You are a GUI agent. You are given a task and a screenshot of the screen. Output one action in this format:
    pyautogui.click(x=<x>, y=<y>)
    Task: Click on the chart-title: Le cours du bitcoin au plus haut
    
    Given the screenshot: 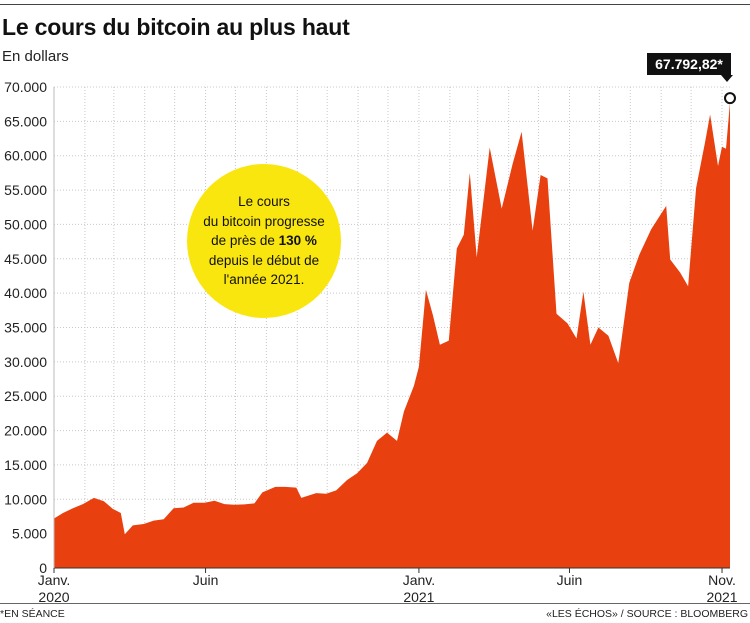 What is the action you would take?
    pyautogui.click(x=176, y=27)
    